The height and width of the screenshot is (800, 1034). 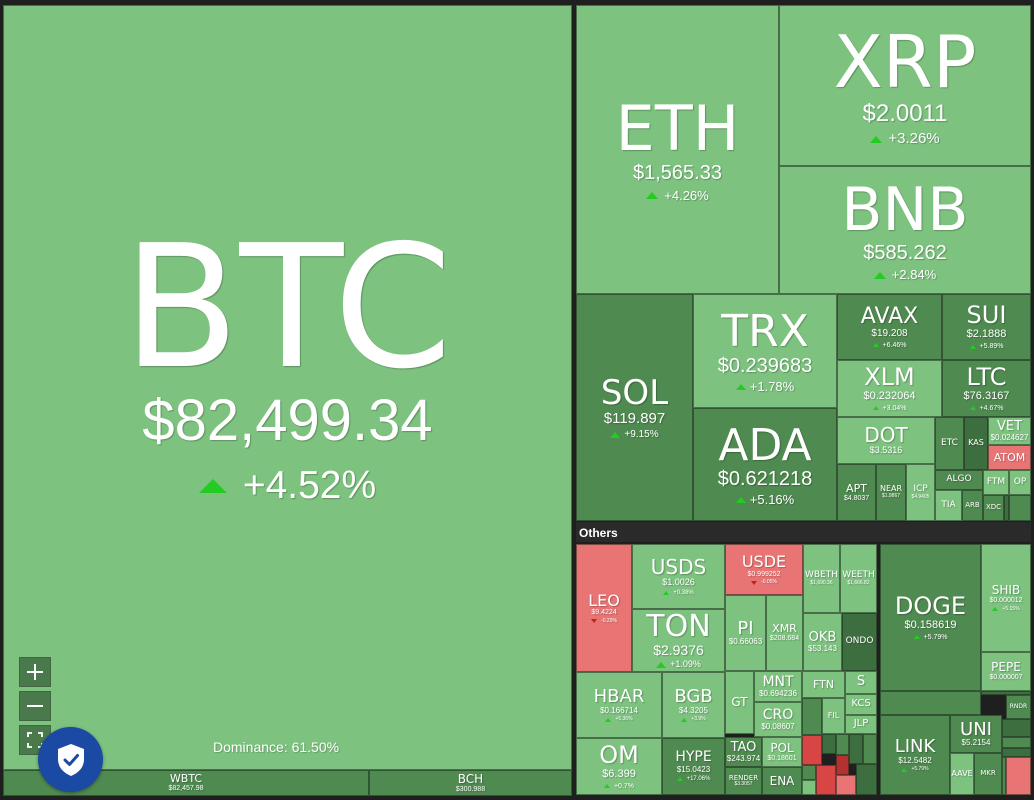 What do you see at coordinates (677, 149) in the screenshot?
I see `coin-tile-eth: ETH $1,565.33 +4.26%` at bounding box center [677, 149].